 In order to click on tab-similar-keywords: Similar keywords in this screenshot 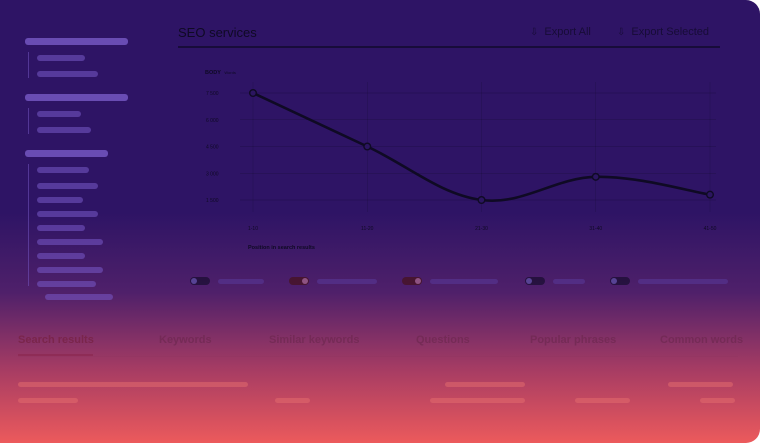, I will do `click(314, 340)`.